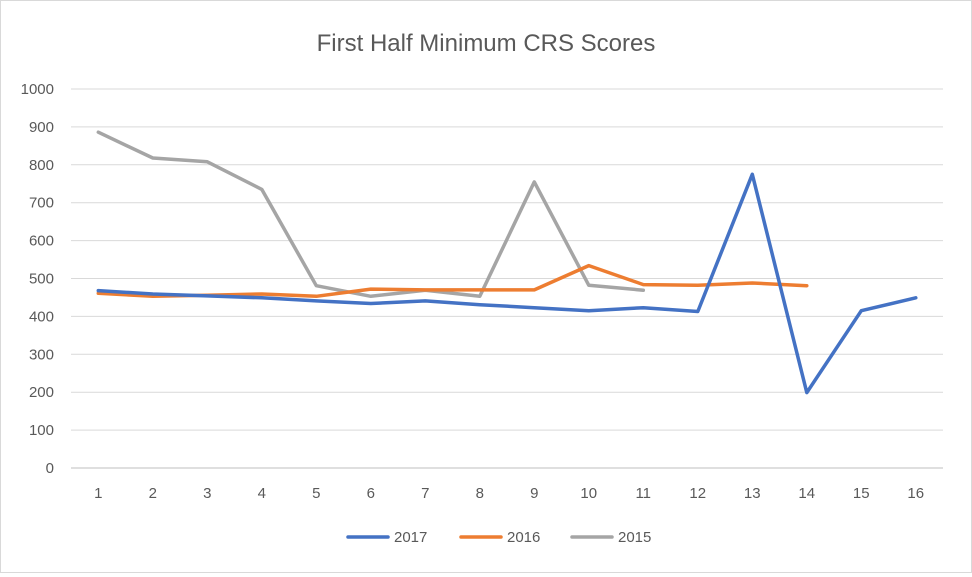 This screenshot has height=577, width=972. I want to click on legend: 2017 2016 2015, so click(498, 537).